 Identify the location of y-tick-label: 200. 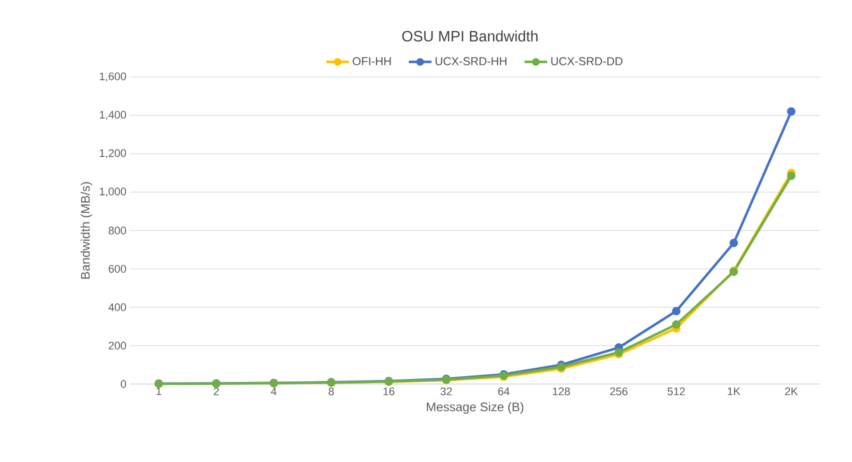
(117, 346).